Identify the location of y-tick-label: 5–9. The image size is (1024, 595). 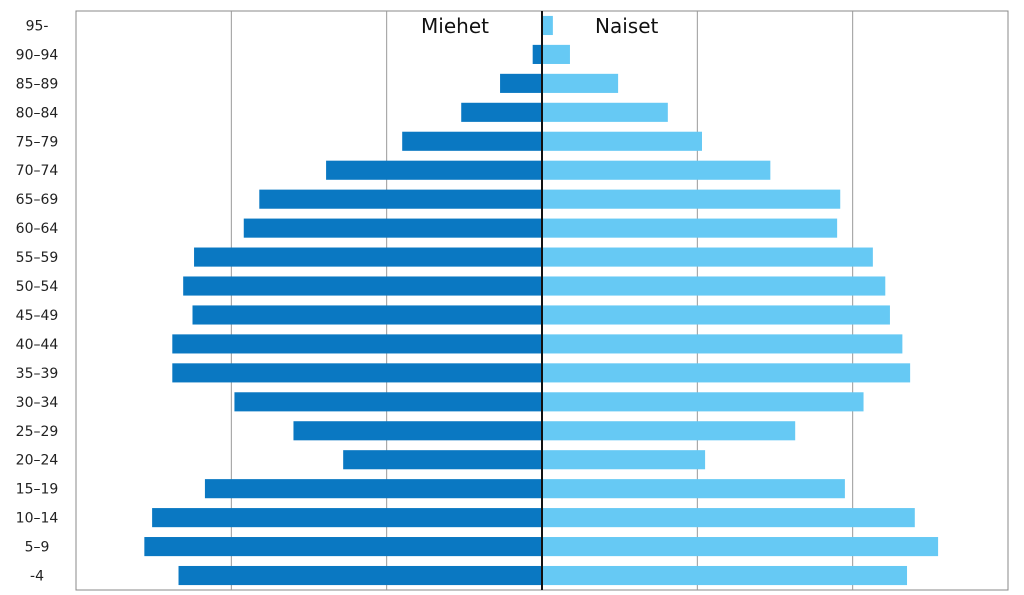
(37, 548).